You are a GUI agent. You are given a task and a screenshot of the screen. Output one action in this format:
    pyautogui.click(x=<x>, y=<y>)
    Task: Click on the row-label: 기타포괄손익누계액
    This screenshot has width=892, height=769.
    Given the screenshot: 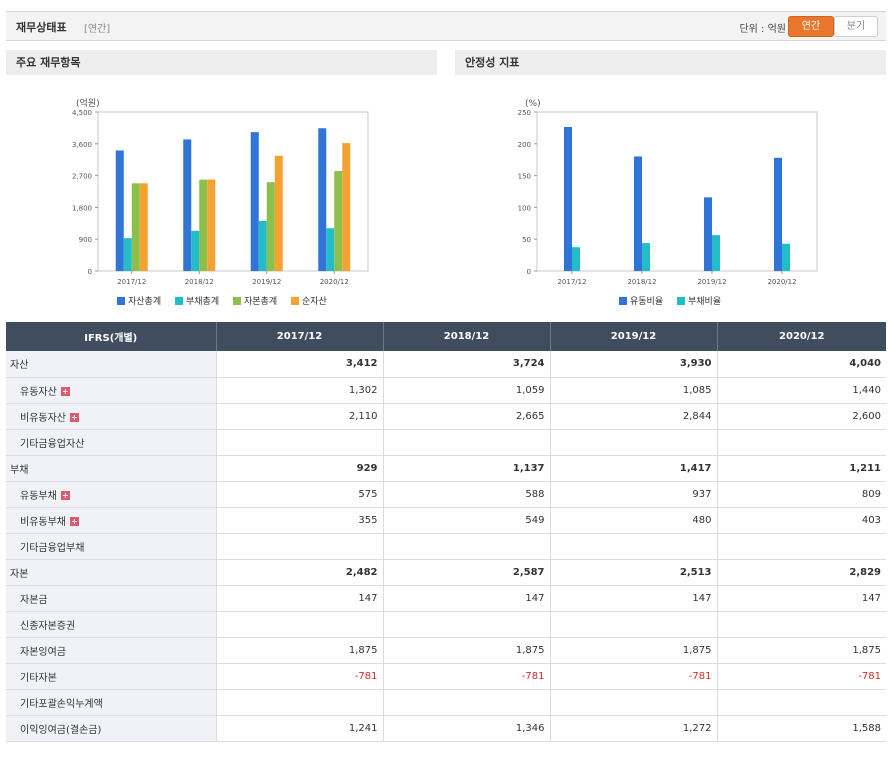 What is the action you would take?
    pyautogui.click(x=61, y=704)
    